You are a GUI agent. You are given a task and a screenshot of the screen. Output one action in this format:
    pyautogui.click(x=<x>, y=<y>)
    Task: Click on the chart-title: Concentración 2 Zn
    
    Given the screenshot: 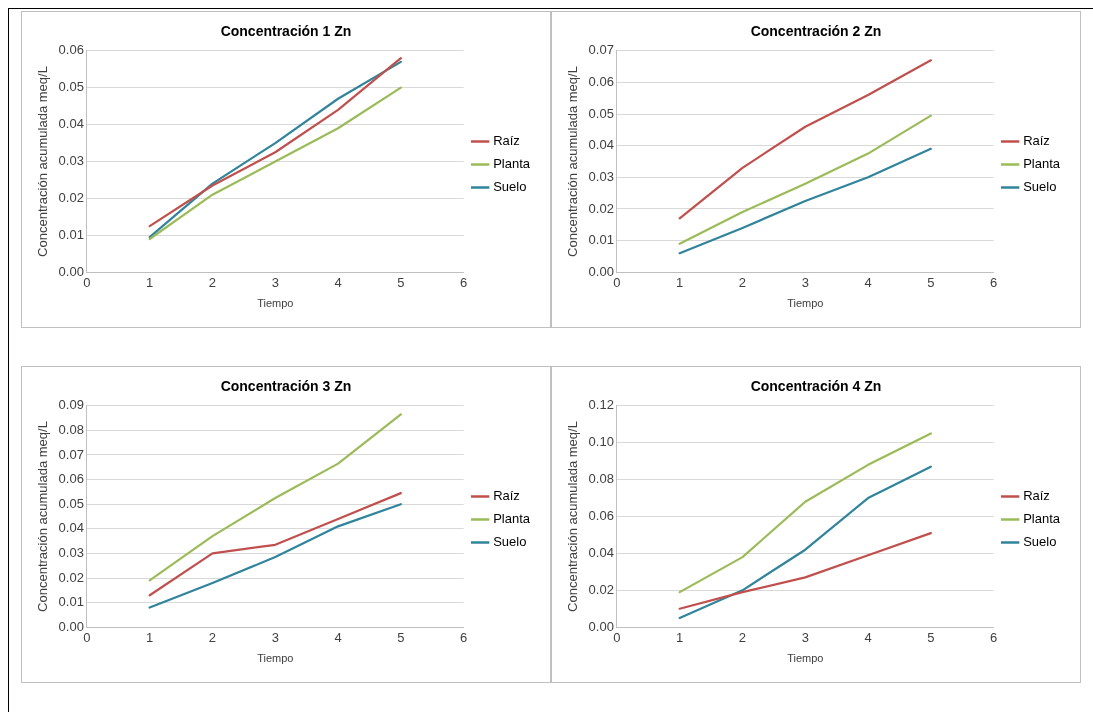 What is the action you would take?
    pyautogui.click(x=816, y=31)
    